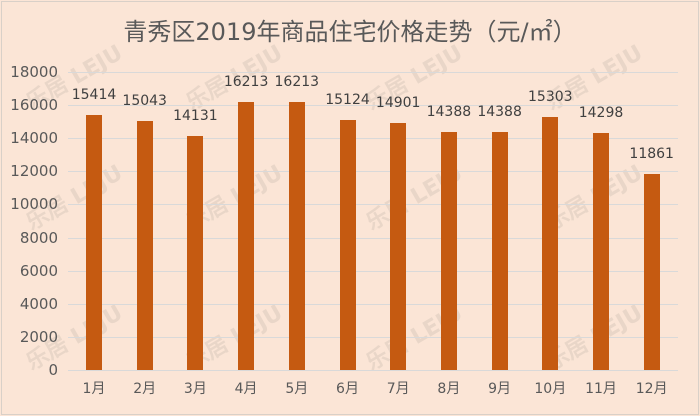 This screenshot has width=700, height=416. What do you see at coordinates (34, 72) in the screenshot?
I see `y-tick-label: 18000` at bounding box center [34, 72].